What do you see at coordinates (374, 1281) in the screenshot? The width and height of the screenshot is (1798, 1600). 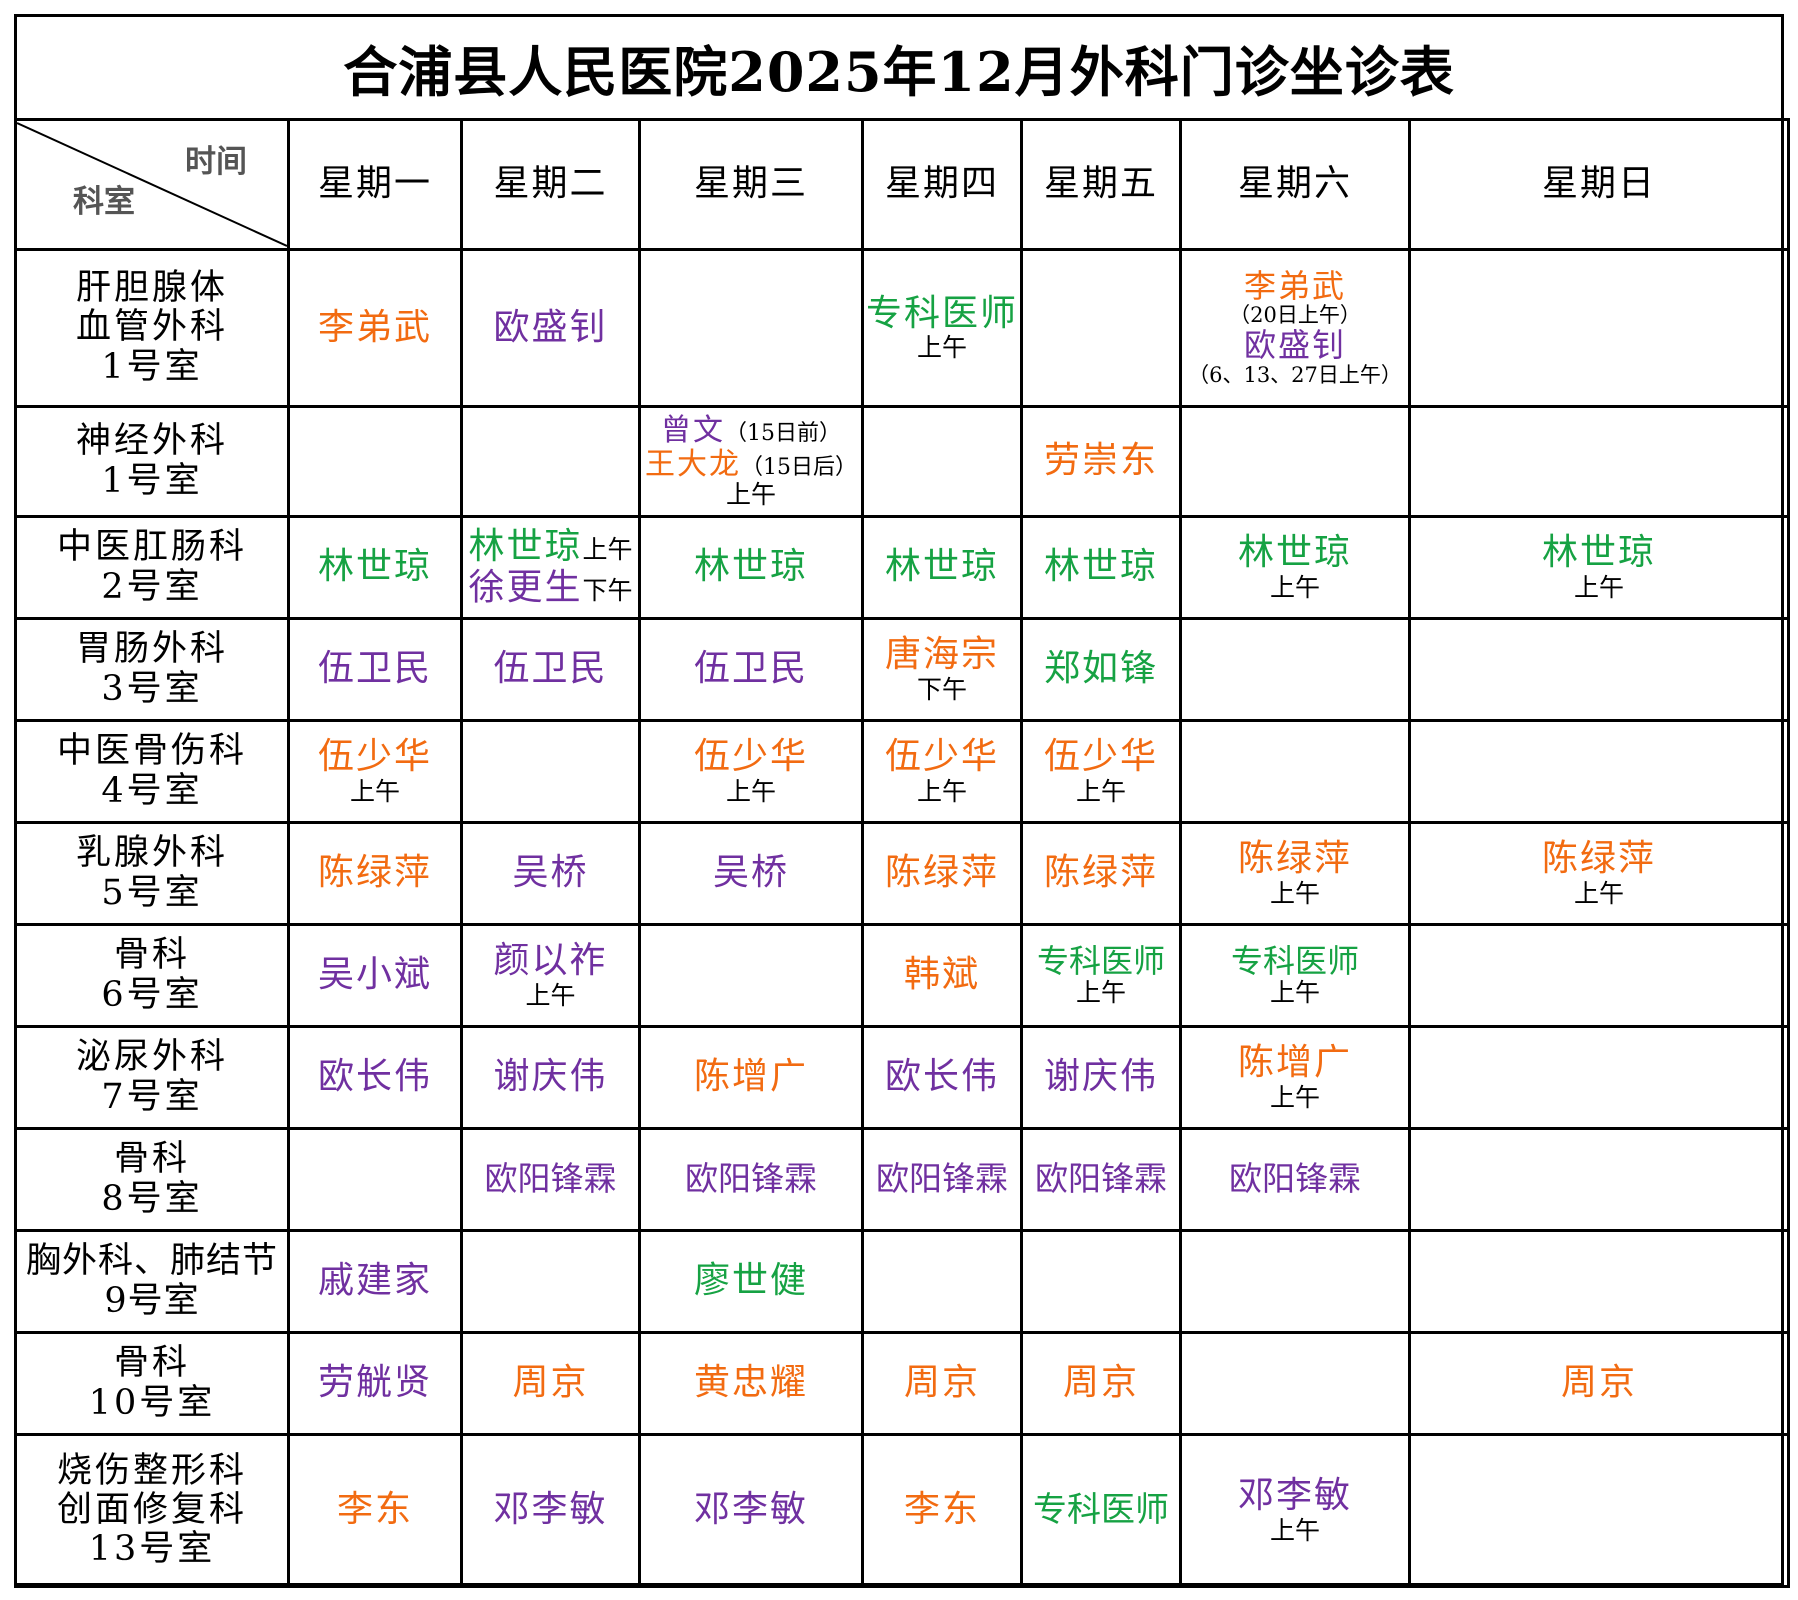 I see `doctor-name: 戚建家` at bounding box center [374, 1281].